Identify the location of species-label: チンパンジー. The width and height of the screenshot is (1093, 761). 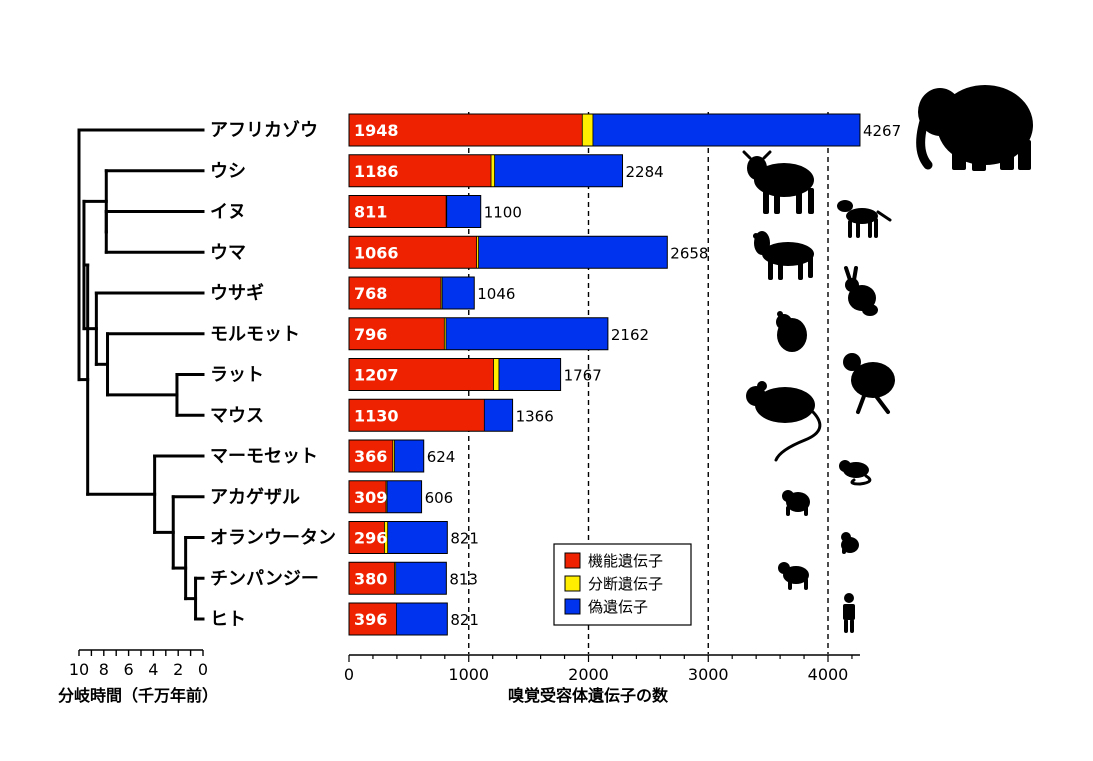
(264, 578).